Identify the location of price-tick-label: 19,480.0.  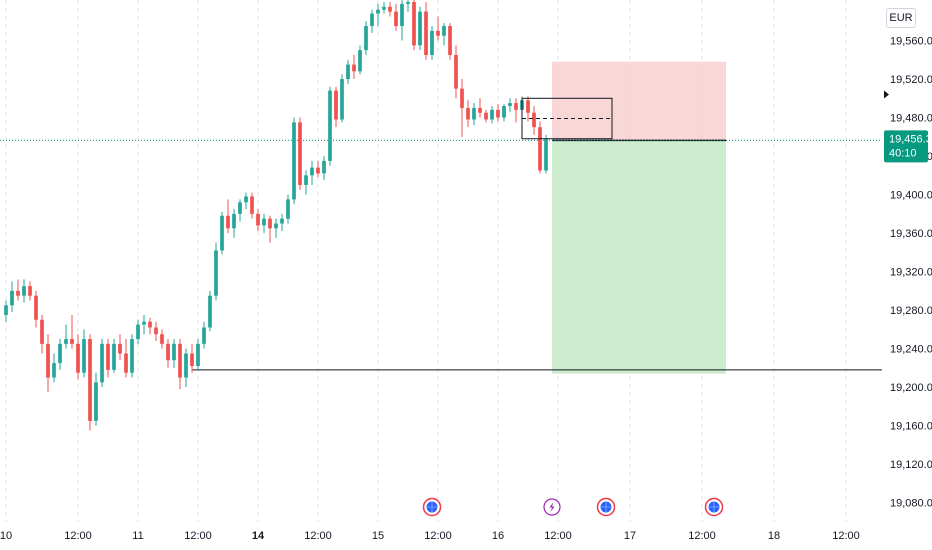
(911, 119).